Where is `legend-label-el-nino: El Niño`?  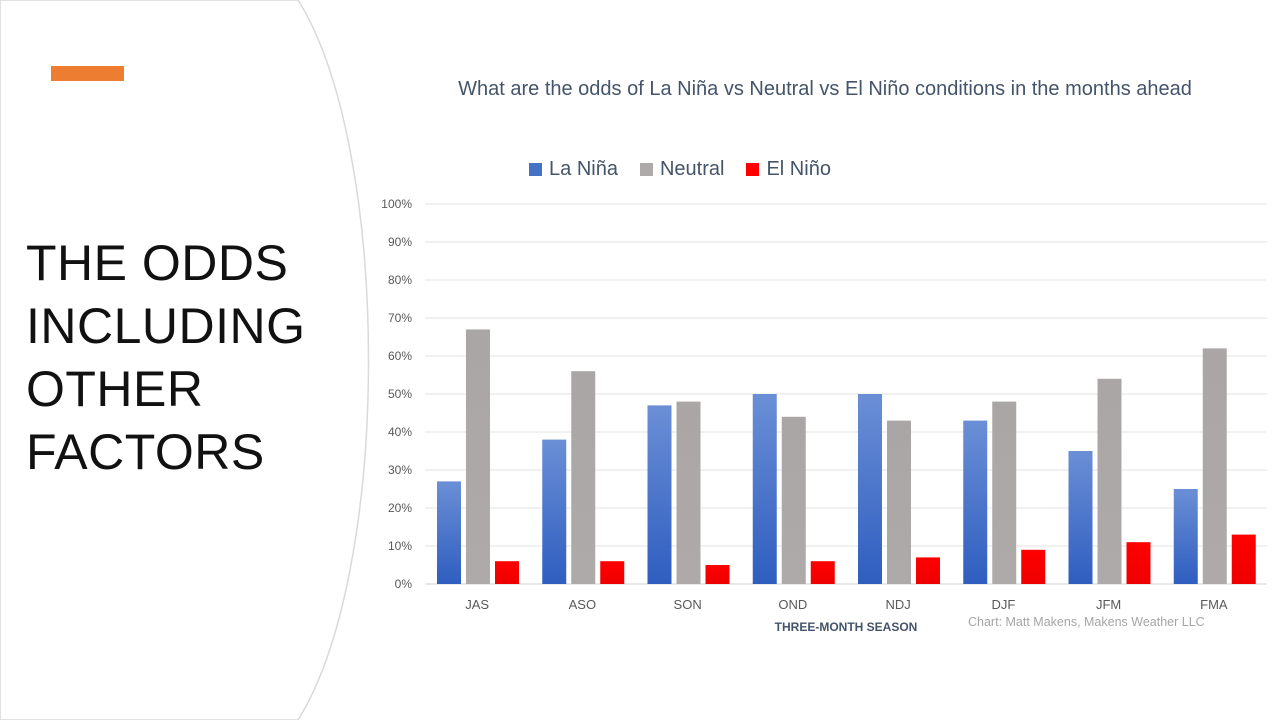
legend-label-el-nino: El Niño is located at coordinates (798, 169).